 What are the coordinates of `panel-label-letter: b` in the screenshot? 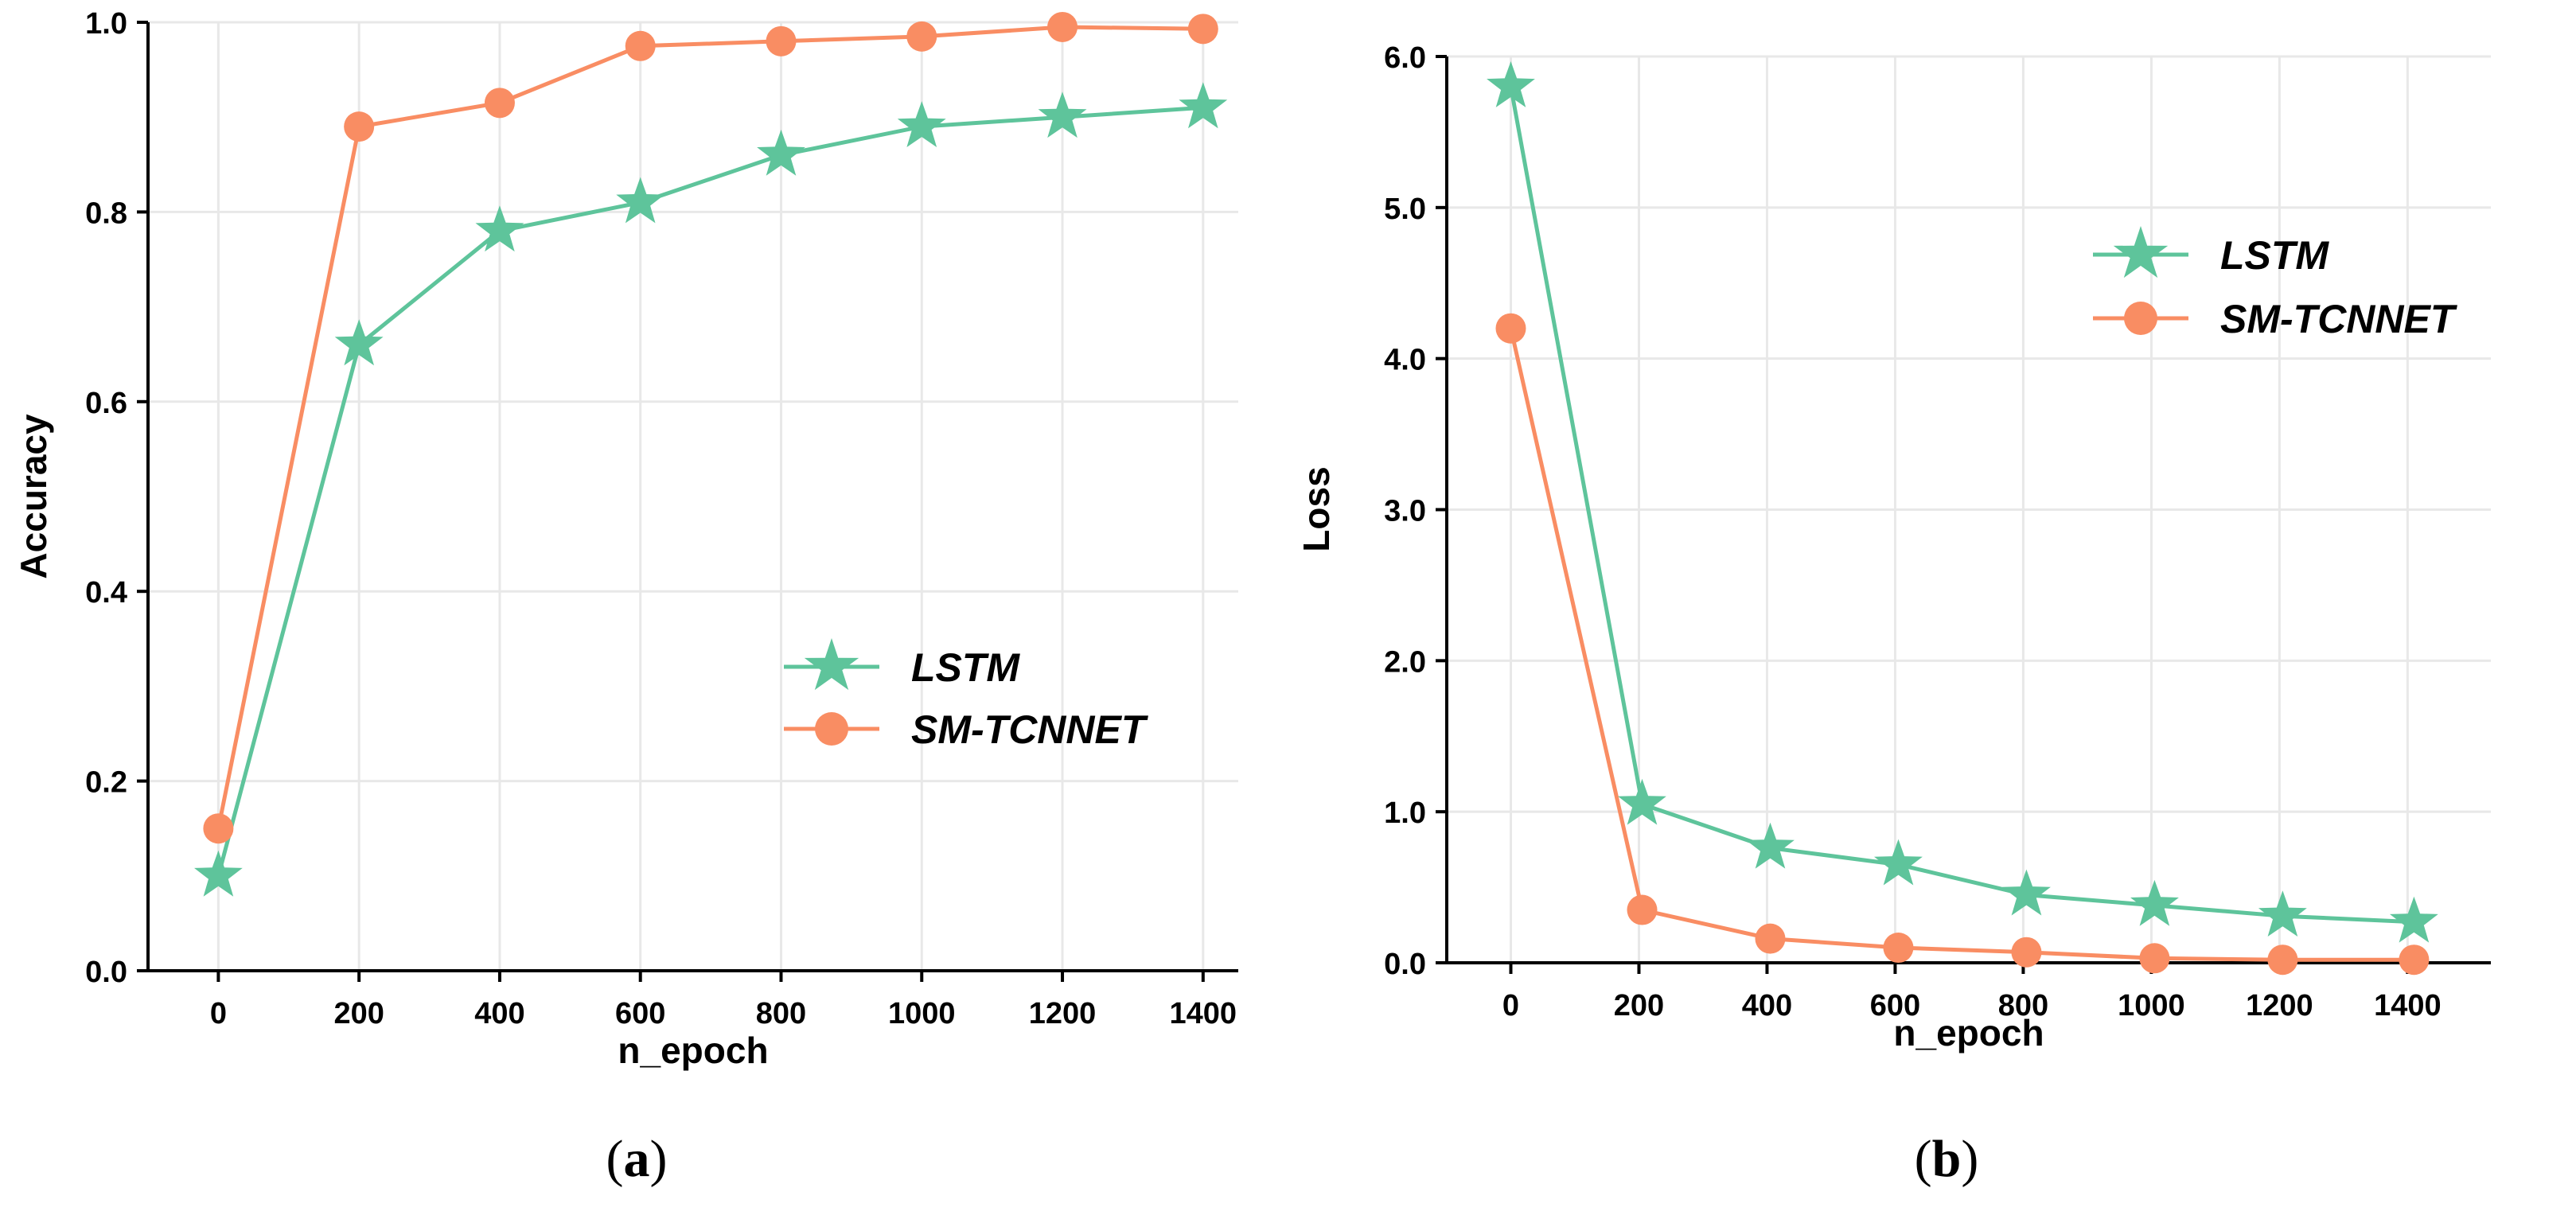 It's located at (1947, 1159).